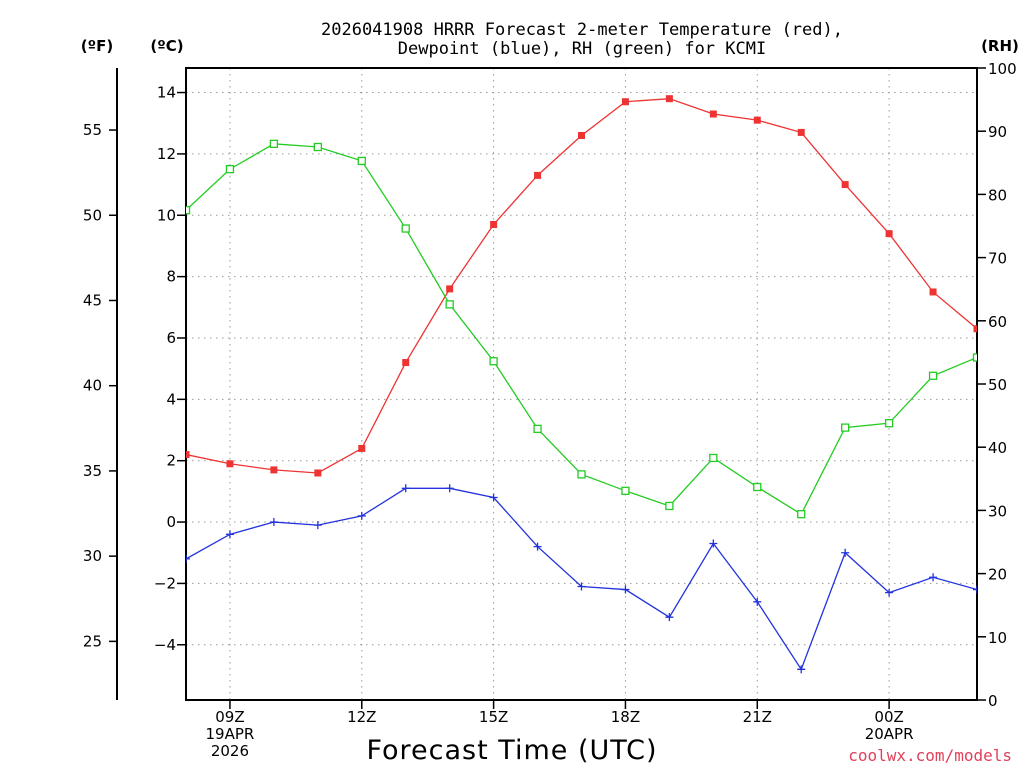 This screenshot has width=1024, height=768. What do you see at coordinates (92, 130) in the screenshot?
I see `fahrenheit-tick-label: 55` at bounding box center [92, 130].